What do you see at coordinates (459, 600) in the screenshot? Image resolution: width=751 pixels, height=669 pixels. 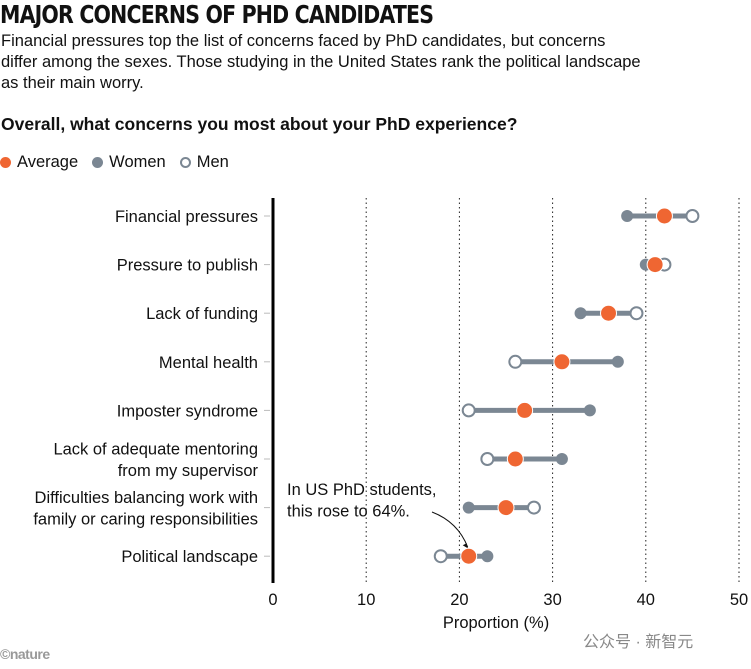 I see `x-tick-label: 20` at bounding box center [459, 600].